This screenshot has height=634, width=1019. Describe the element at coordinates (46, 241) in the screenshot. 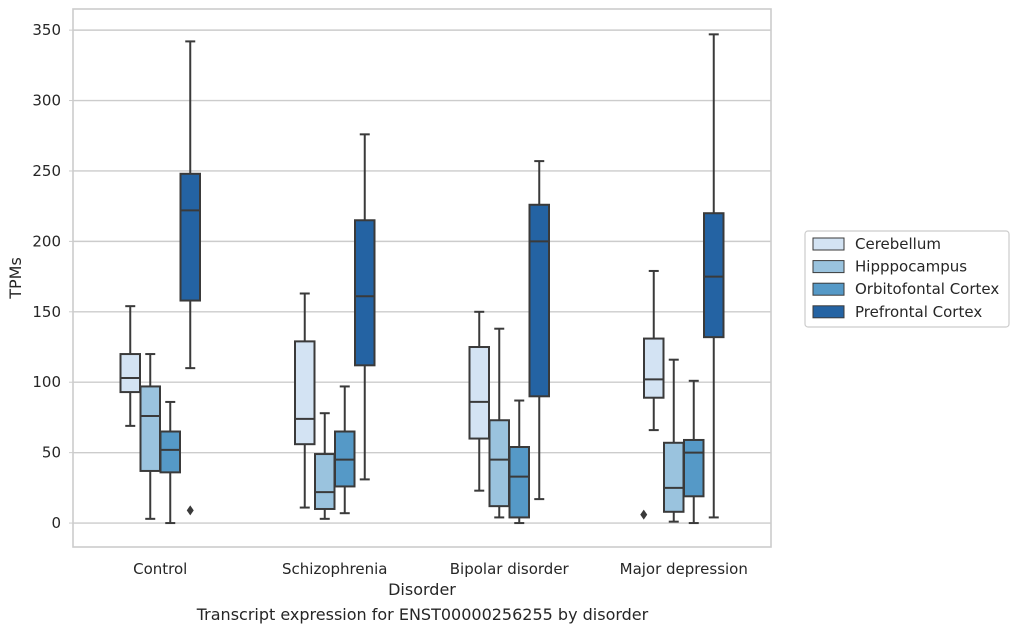

I see `y-tick-label: 200` at that location.